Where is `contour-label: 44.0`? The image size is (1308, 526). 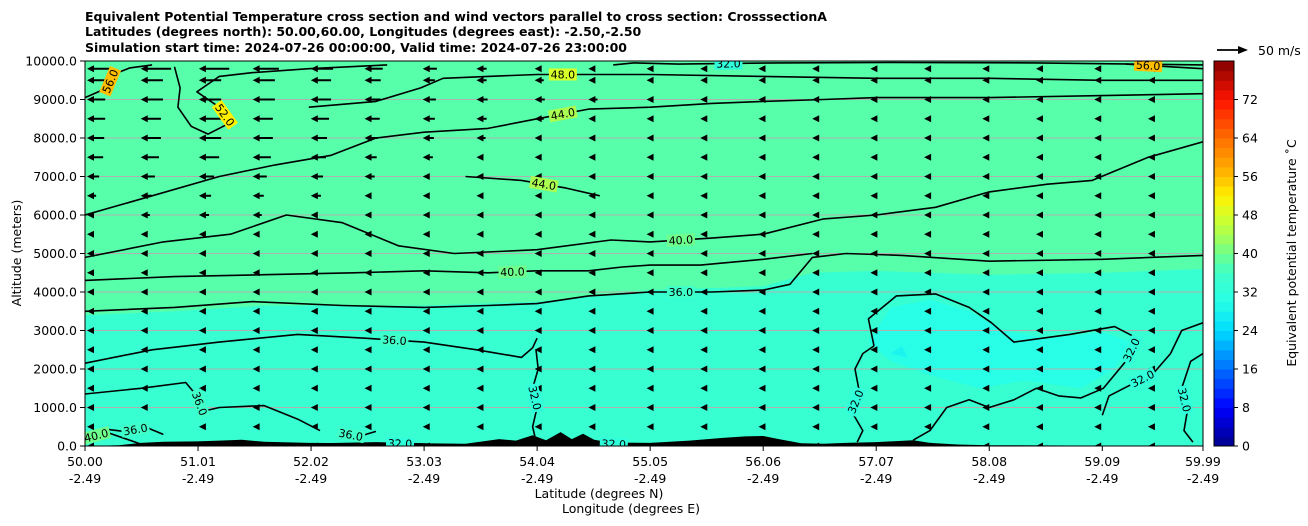 contour-label: 44.0 is located at coordinates (544, 184).